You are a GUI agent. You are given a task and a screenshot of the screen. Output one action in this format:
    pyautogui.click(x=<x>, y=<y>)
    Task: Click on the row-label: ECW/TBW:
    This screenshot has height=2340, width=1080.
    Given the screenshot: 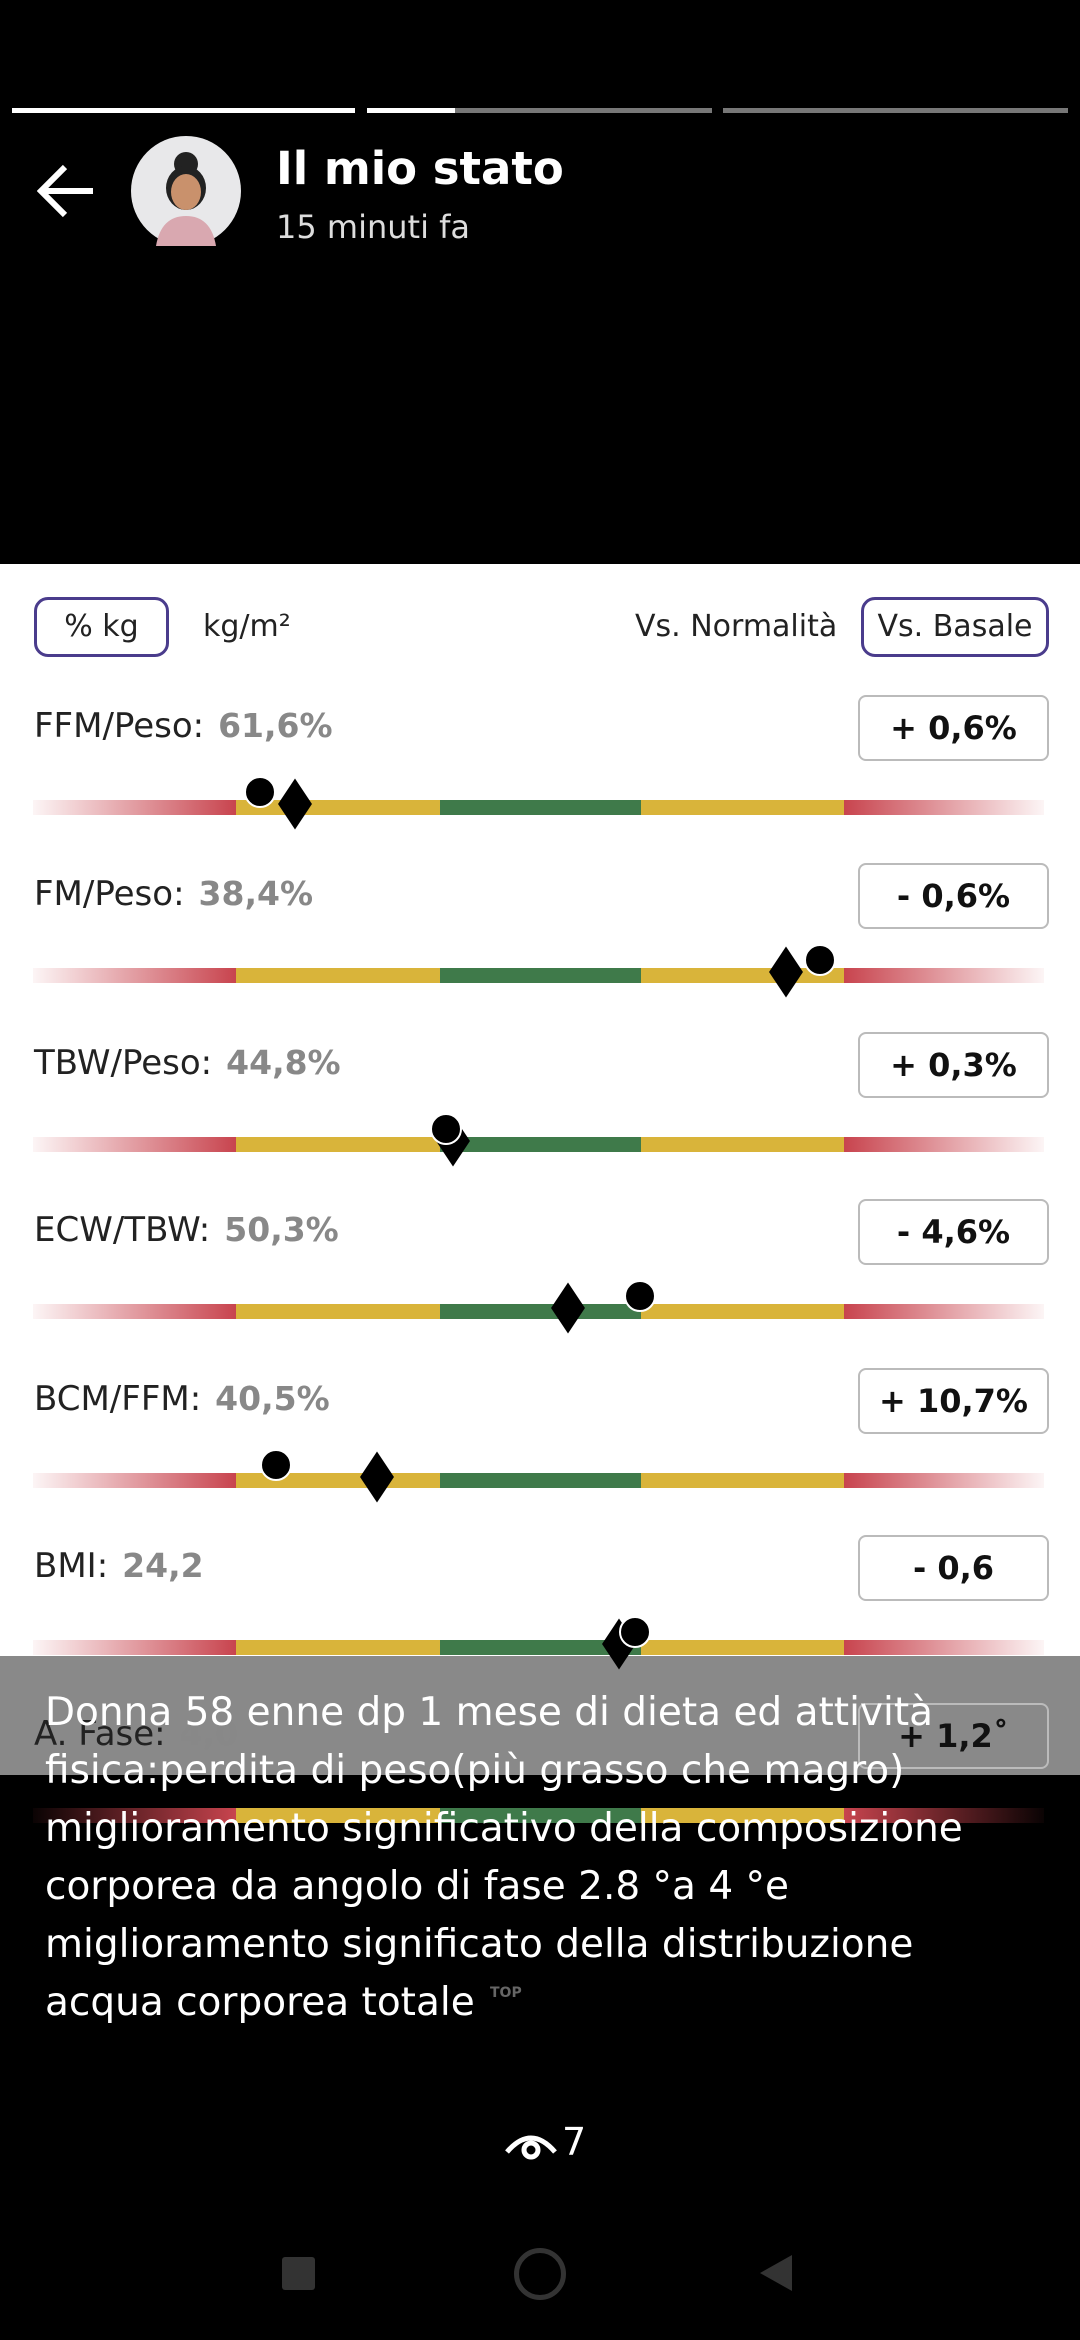 What is the action you would take?
    pyautogui.click(x=122, y=1230)
    